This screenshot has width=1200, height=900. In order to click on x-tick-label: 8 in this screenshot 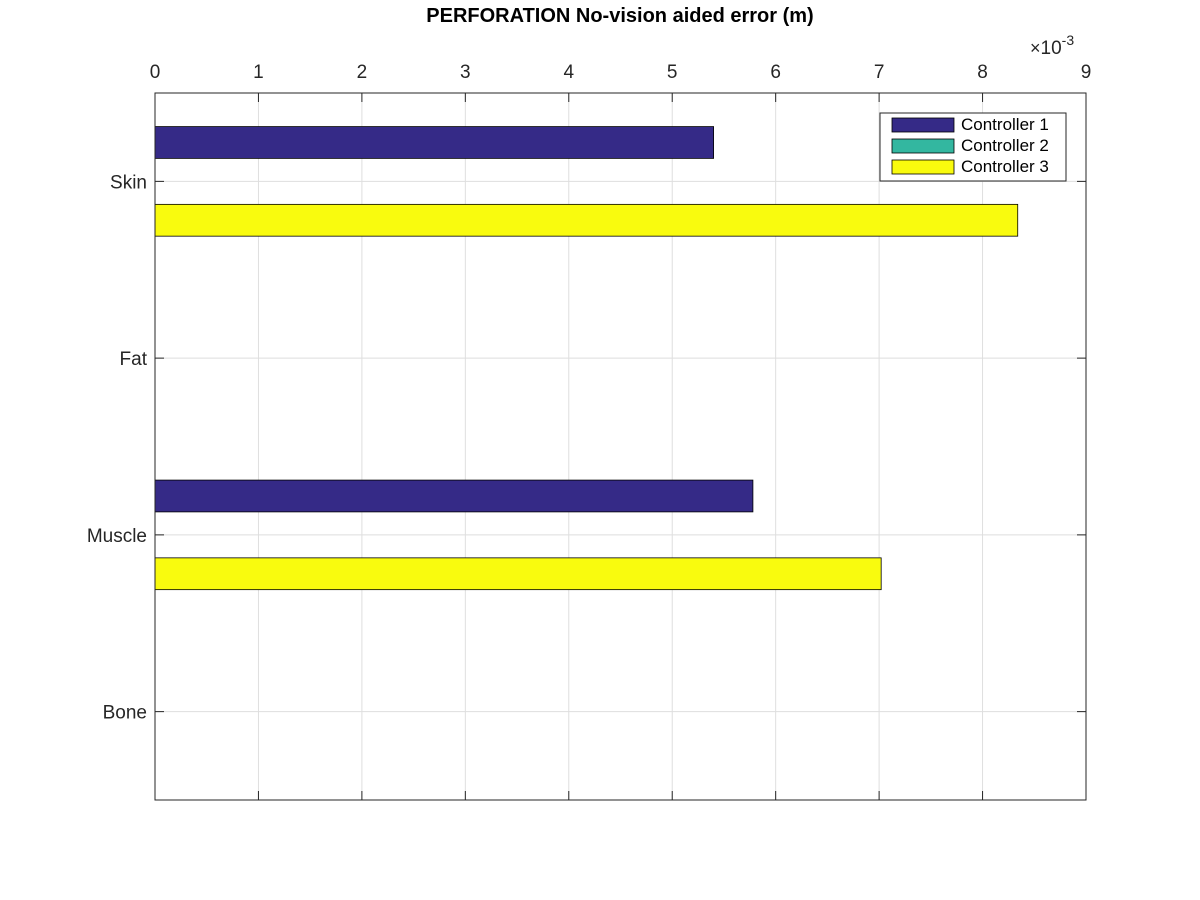, I will do `click(982, 72)`.